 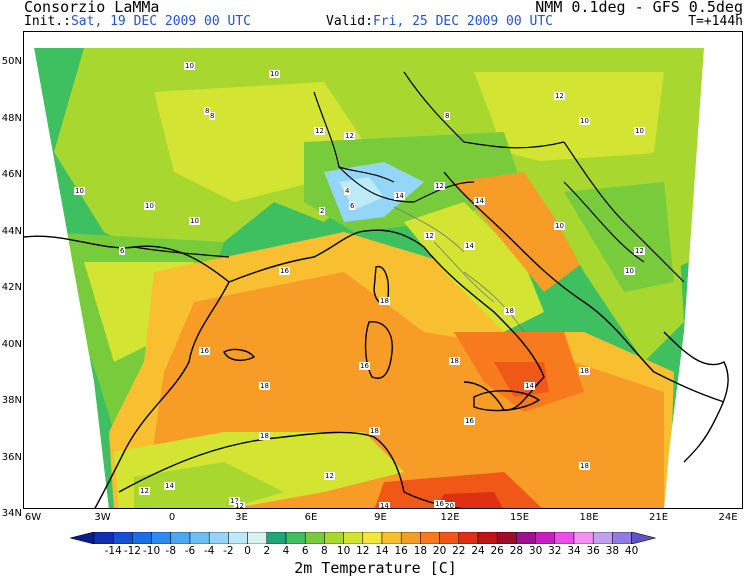 What do you see at coordinates (478, 551) in the screenshot?
I see `colorbar-tick-label: 24` at bounding box center [478, 551].